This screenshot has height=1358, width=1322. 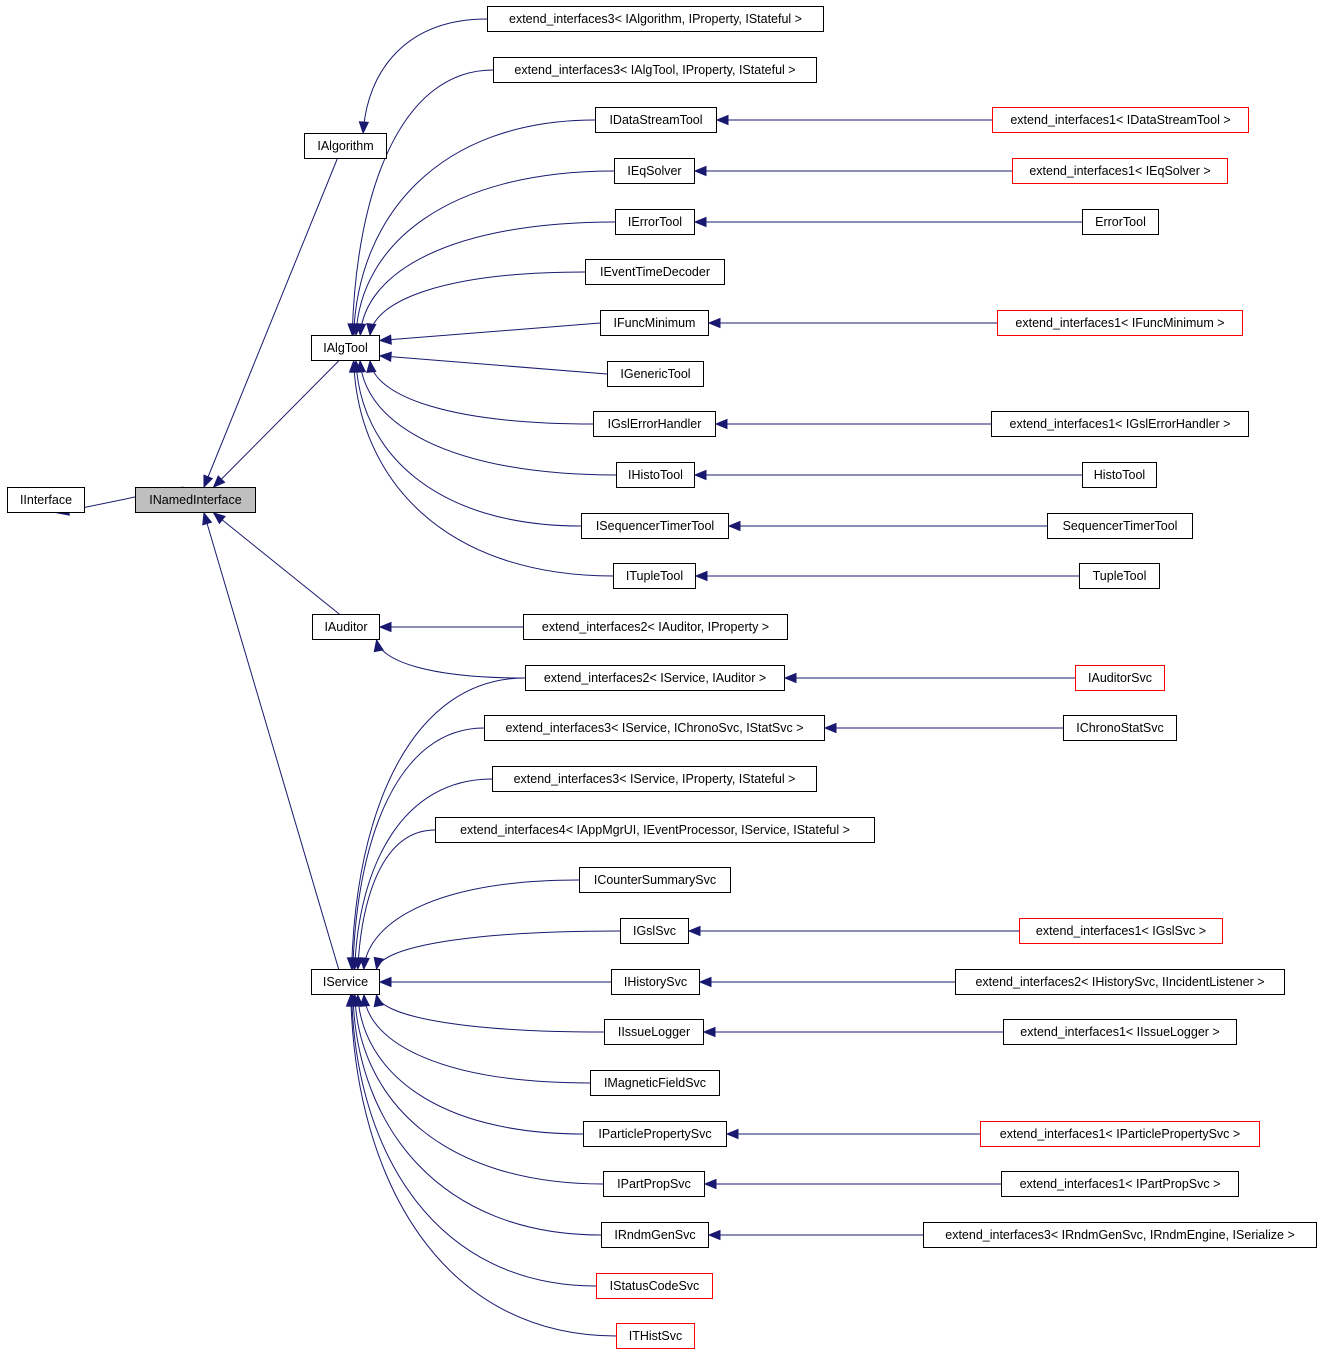 What do you see at coordinates (655, 1336) in the screenshot?
I see `class-node-ithist-svc: ITHistSvc` at bounding box center [655, 1336].